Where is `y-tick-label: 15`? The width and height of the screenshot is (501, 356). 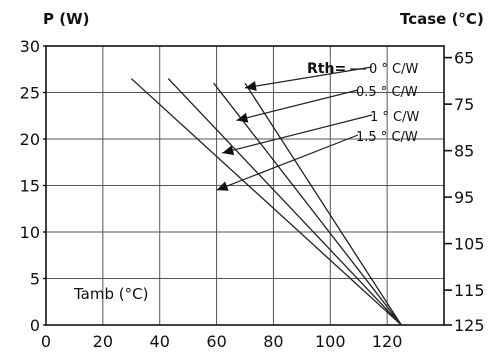 y-tick-label: 15 is located at coordinates (30, 186).